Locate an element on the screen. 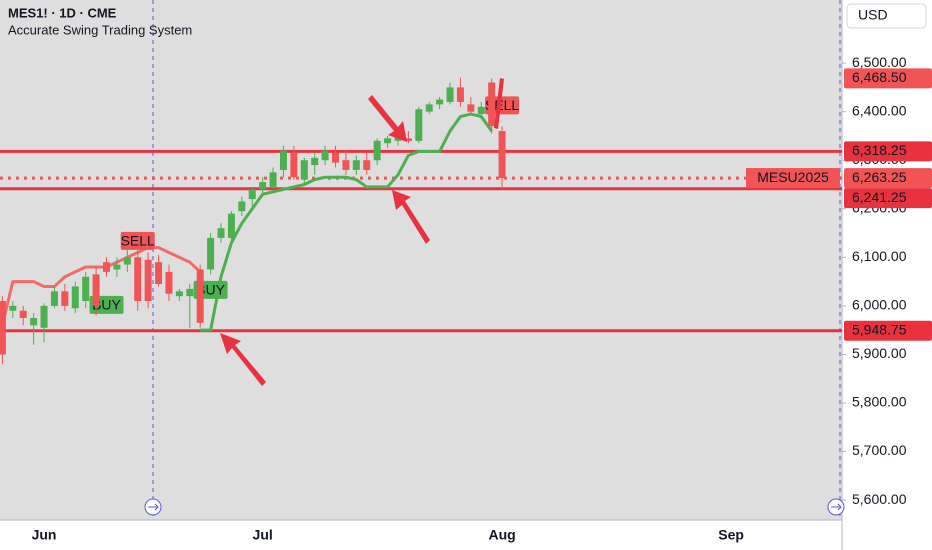 The height and width of the screenshot is (550, 932). y-tick-label: 6,400.00 is located at coordinates (879, 110).